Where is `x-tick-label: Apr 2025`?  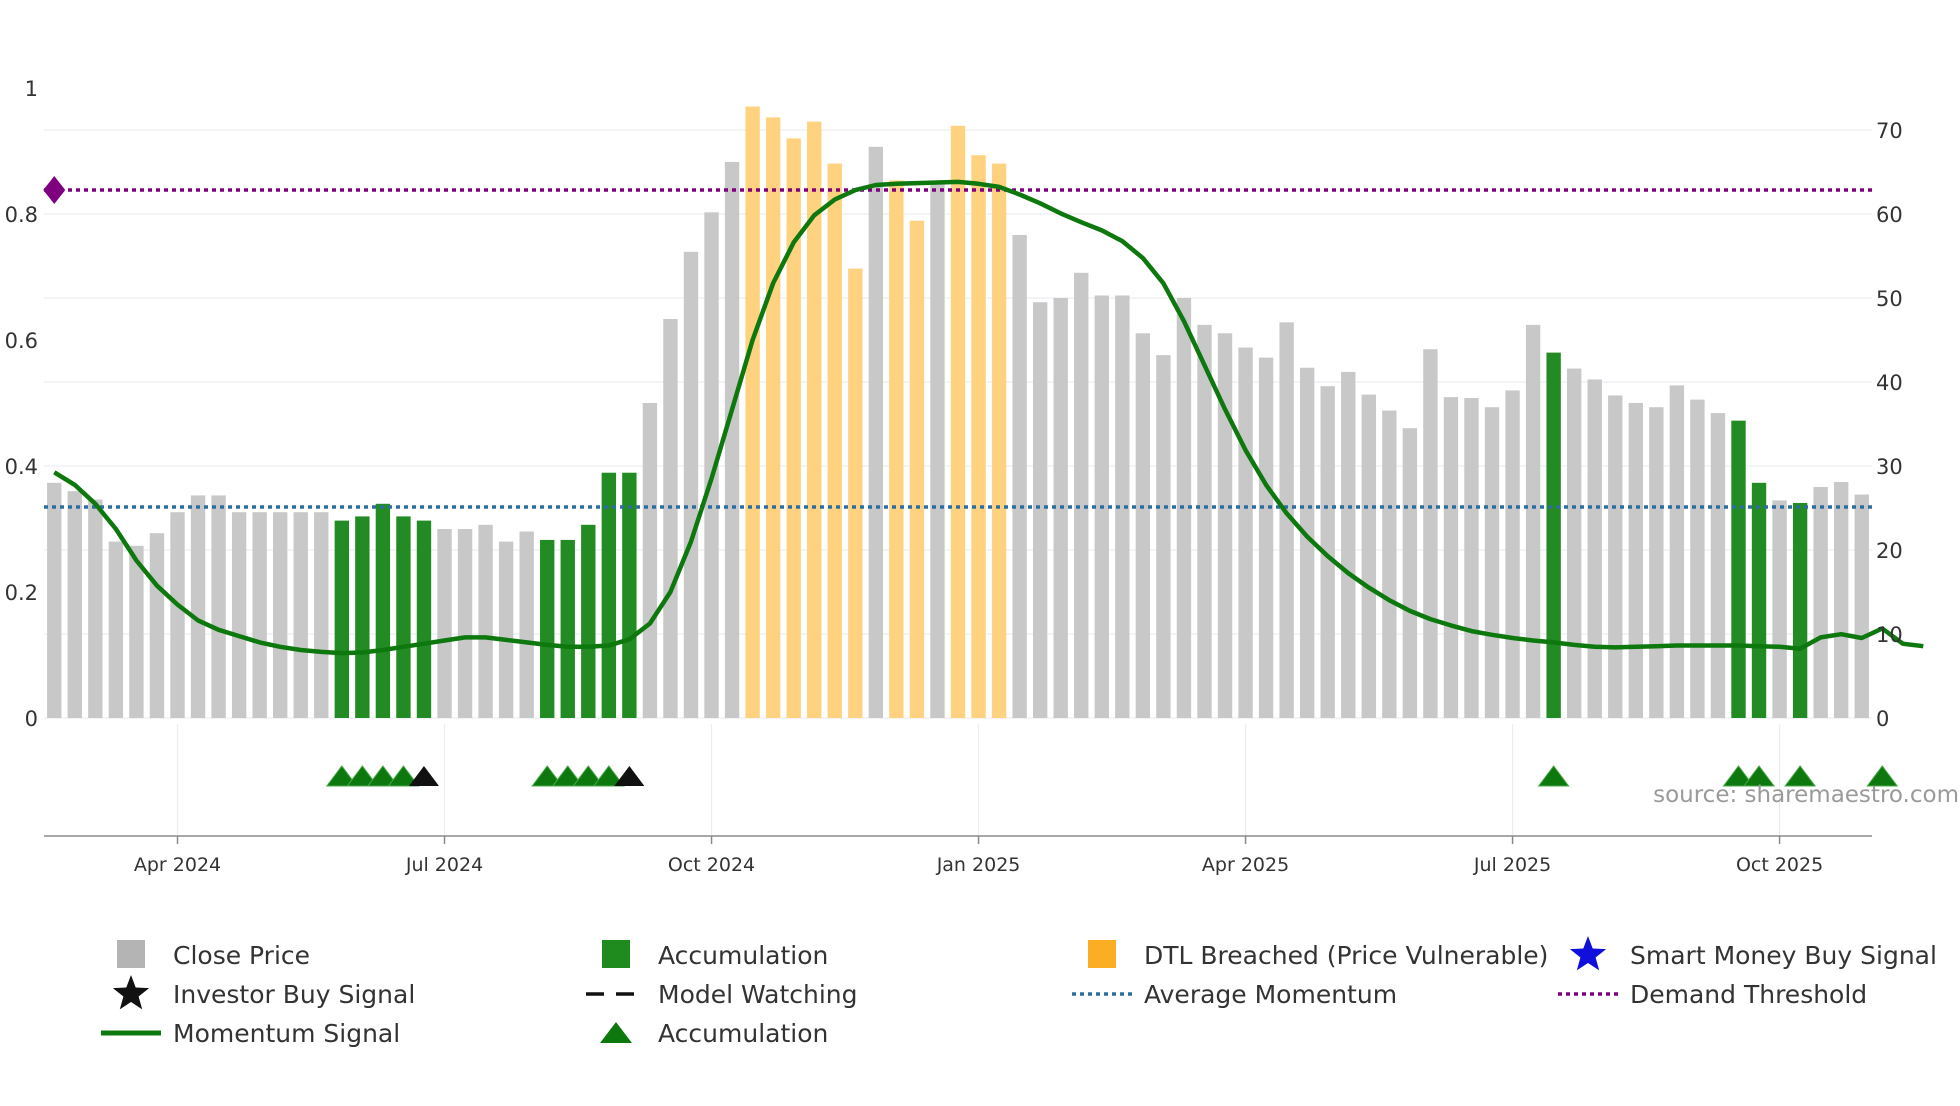
x-tick-label: Apr 2025 is located at coordinates (1245, 865).